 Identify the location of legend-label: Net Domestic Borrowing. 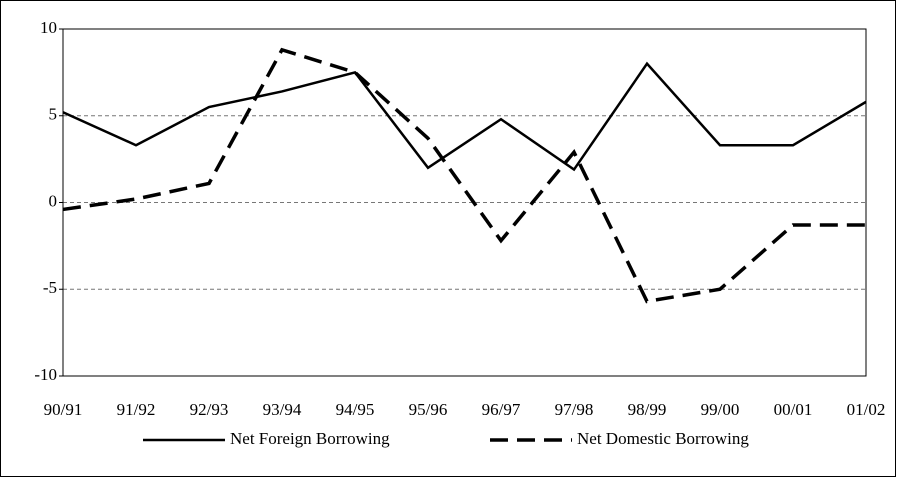
(663, 438).